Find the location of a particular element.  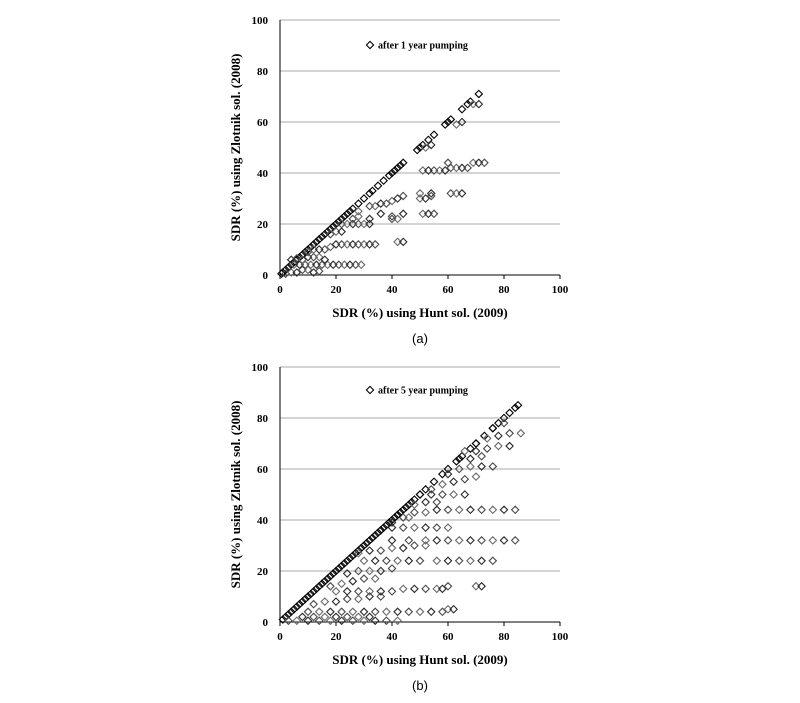

legend-marker is located at coordinates (370, 45).